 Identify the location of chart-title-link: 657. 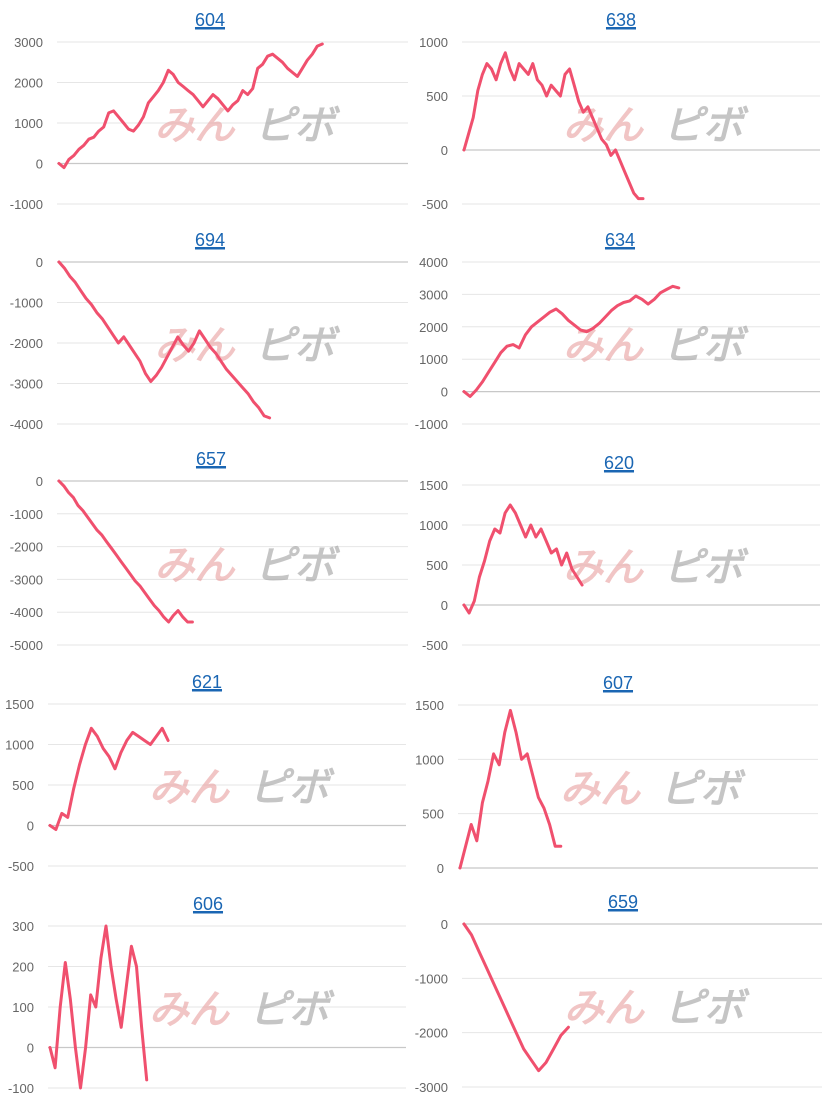
(211, 459).